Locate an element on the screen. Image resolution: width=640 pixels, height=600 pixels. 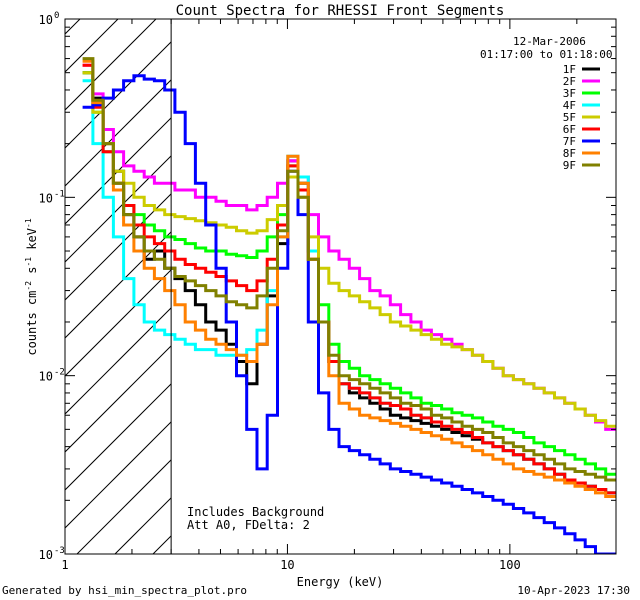
legend-label-5F: 5F is located at coordinates (569, 117).